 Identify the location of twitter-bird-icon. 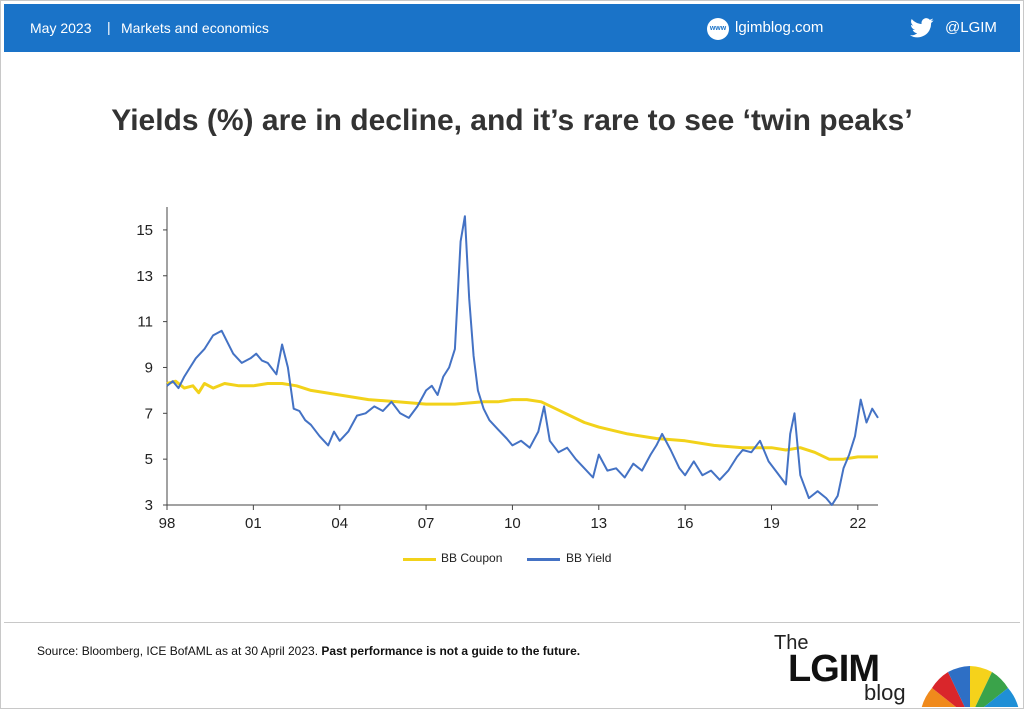
(922, 28).